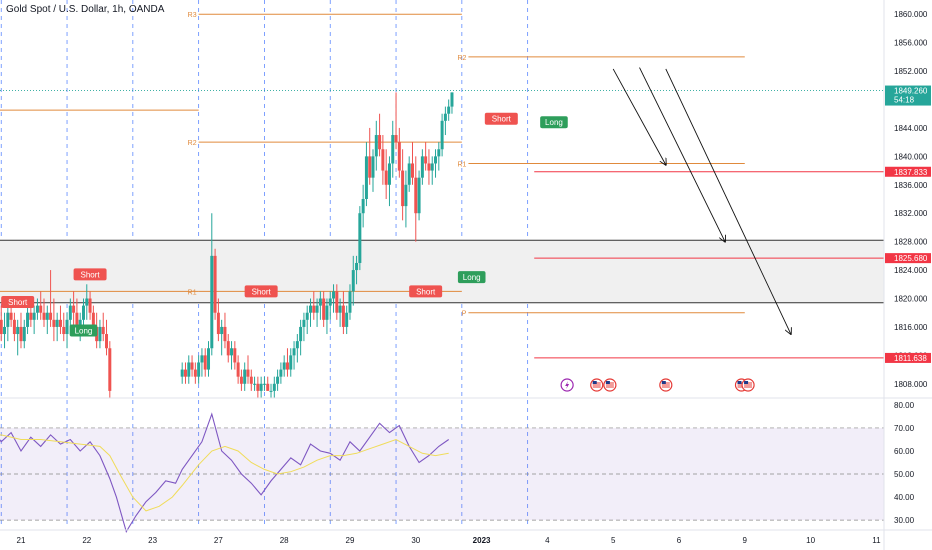 This screenshot has height=550, width=932. I want to click on price-tick-label: 1856.000, so click(911, 43).